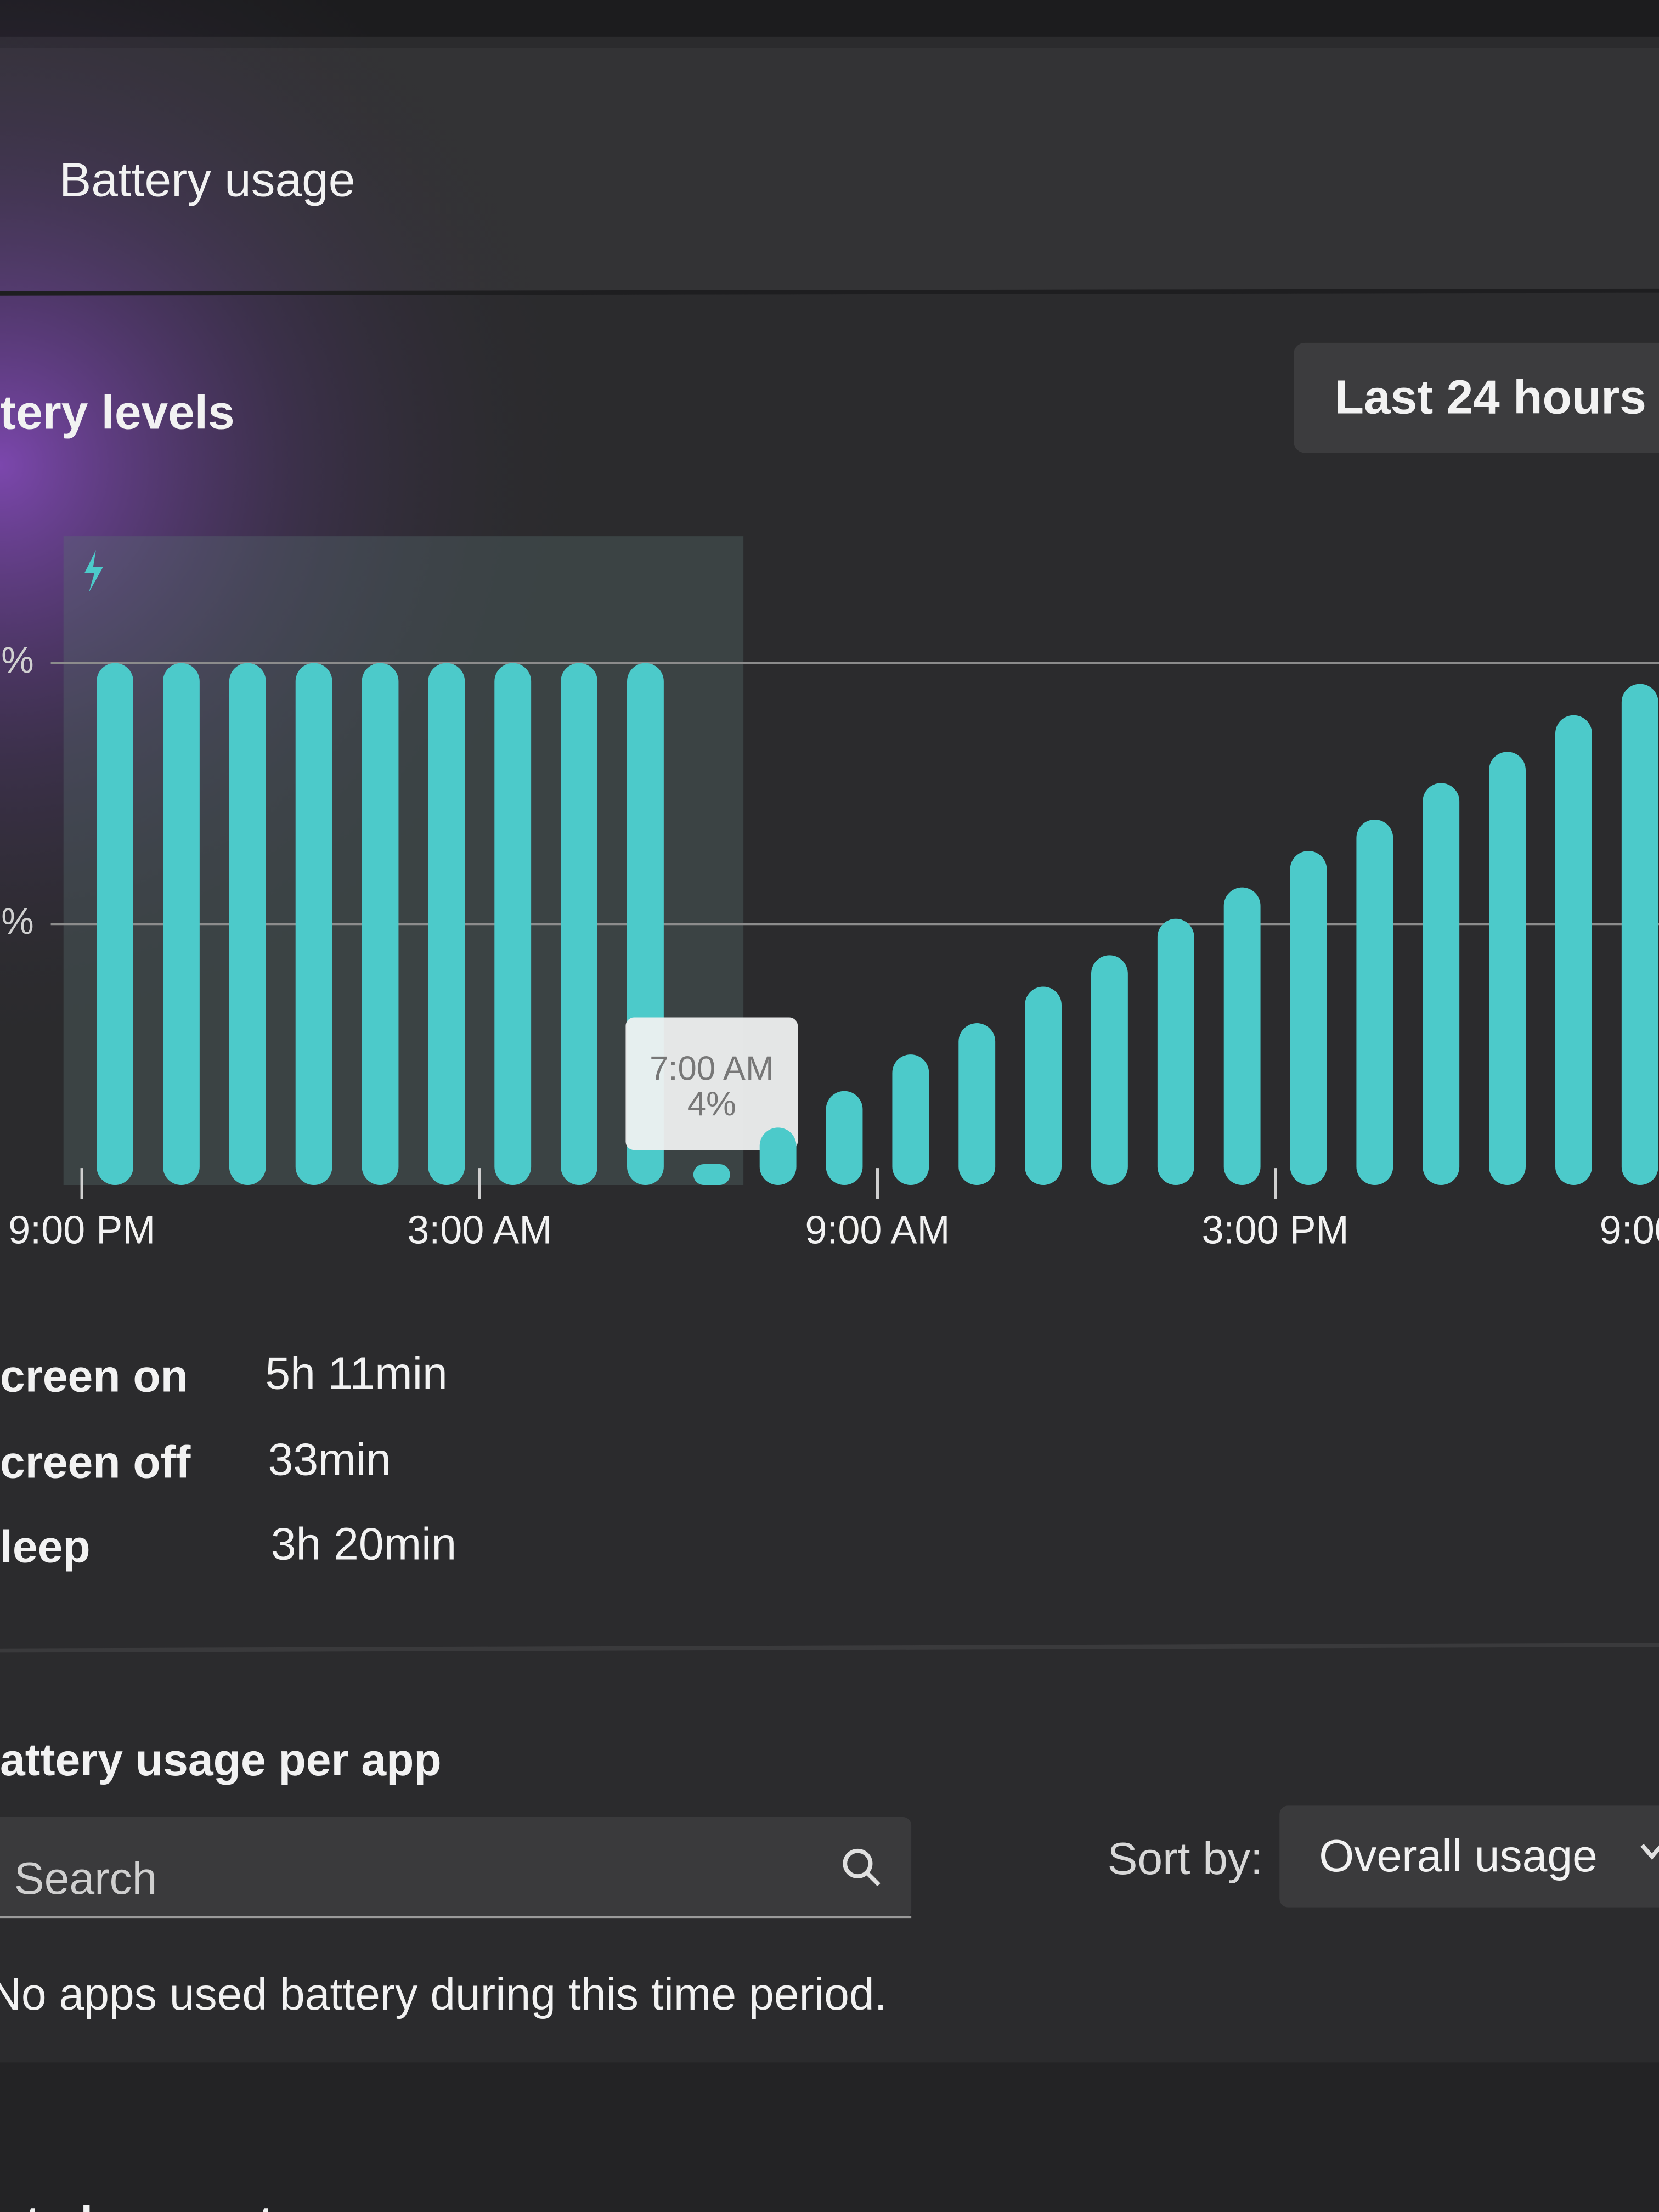 The image size is (1659, 2212). What do you see at coordinates (93, 571) in the screenshot?
I see `charging-icon` at bounding box center [93, 571].